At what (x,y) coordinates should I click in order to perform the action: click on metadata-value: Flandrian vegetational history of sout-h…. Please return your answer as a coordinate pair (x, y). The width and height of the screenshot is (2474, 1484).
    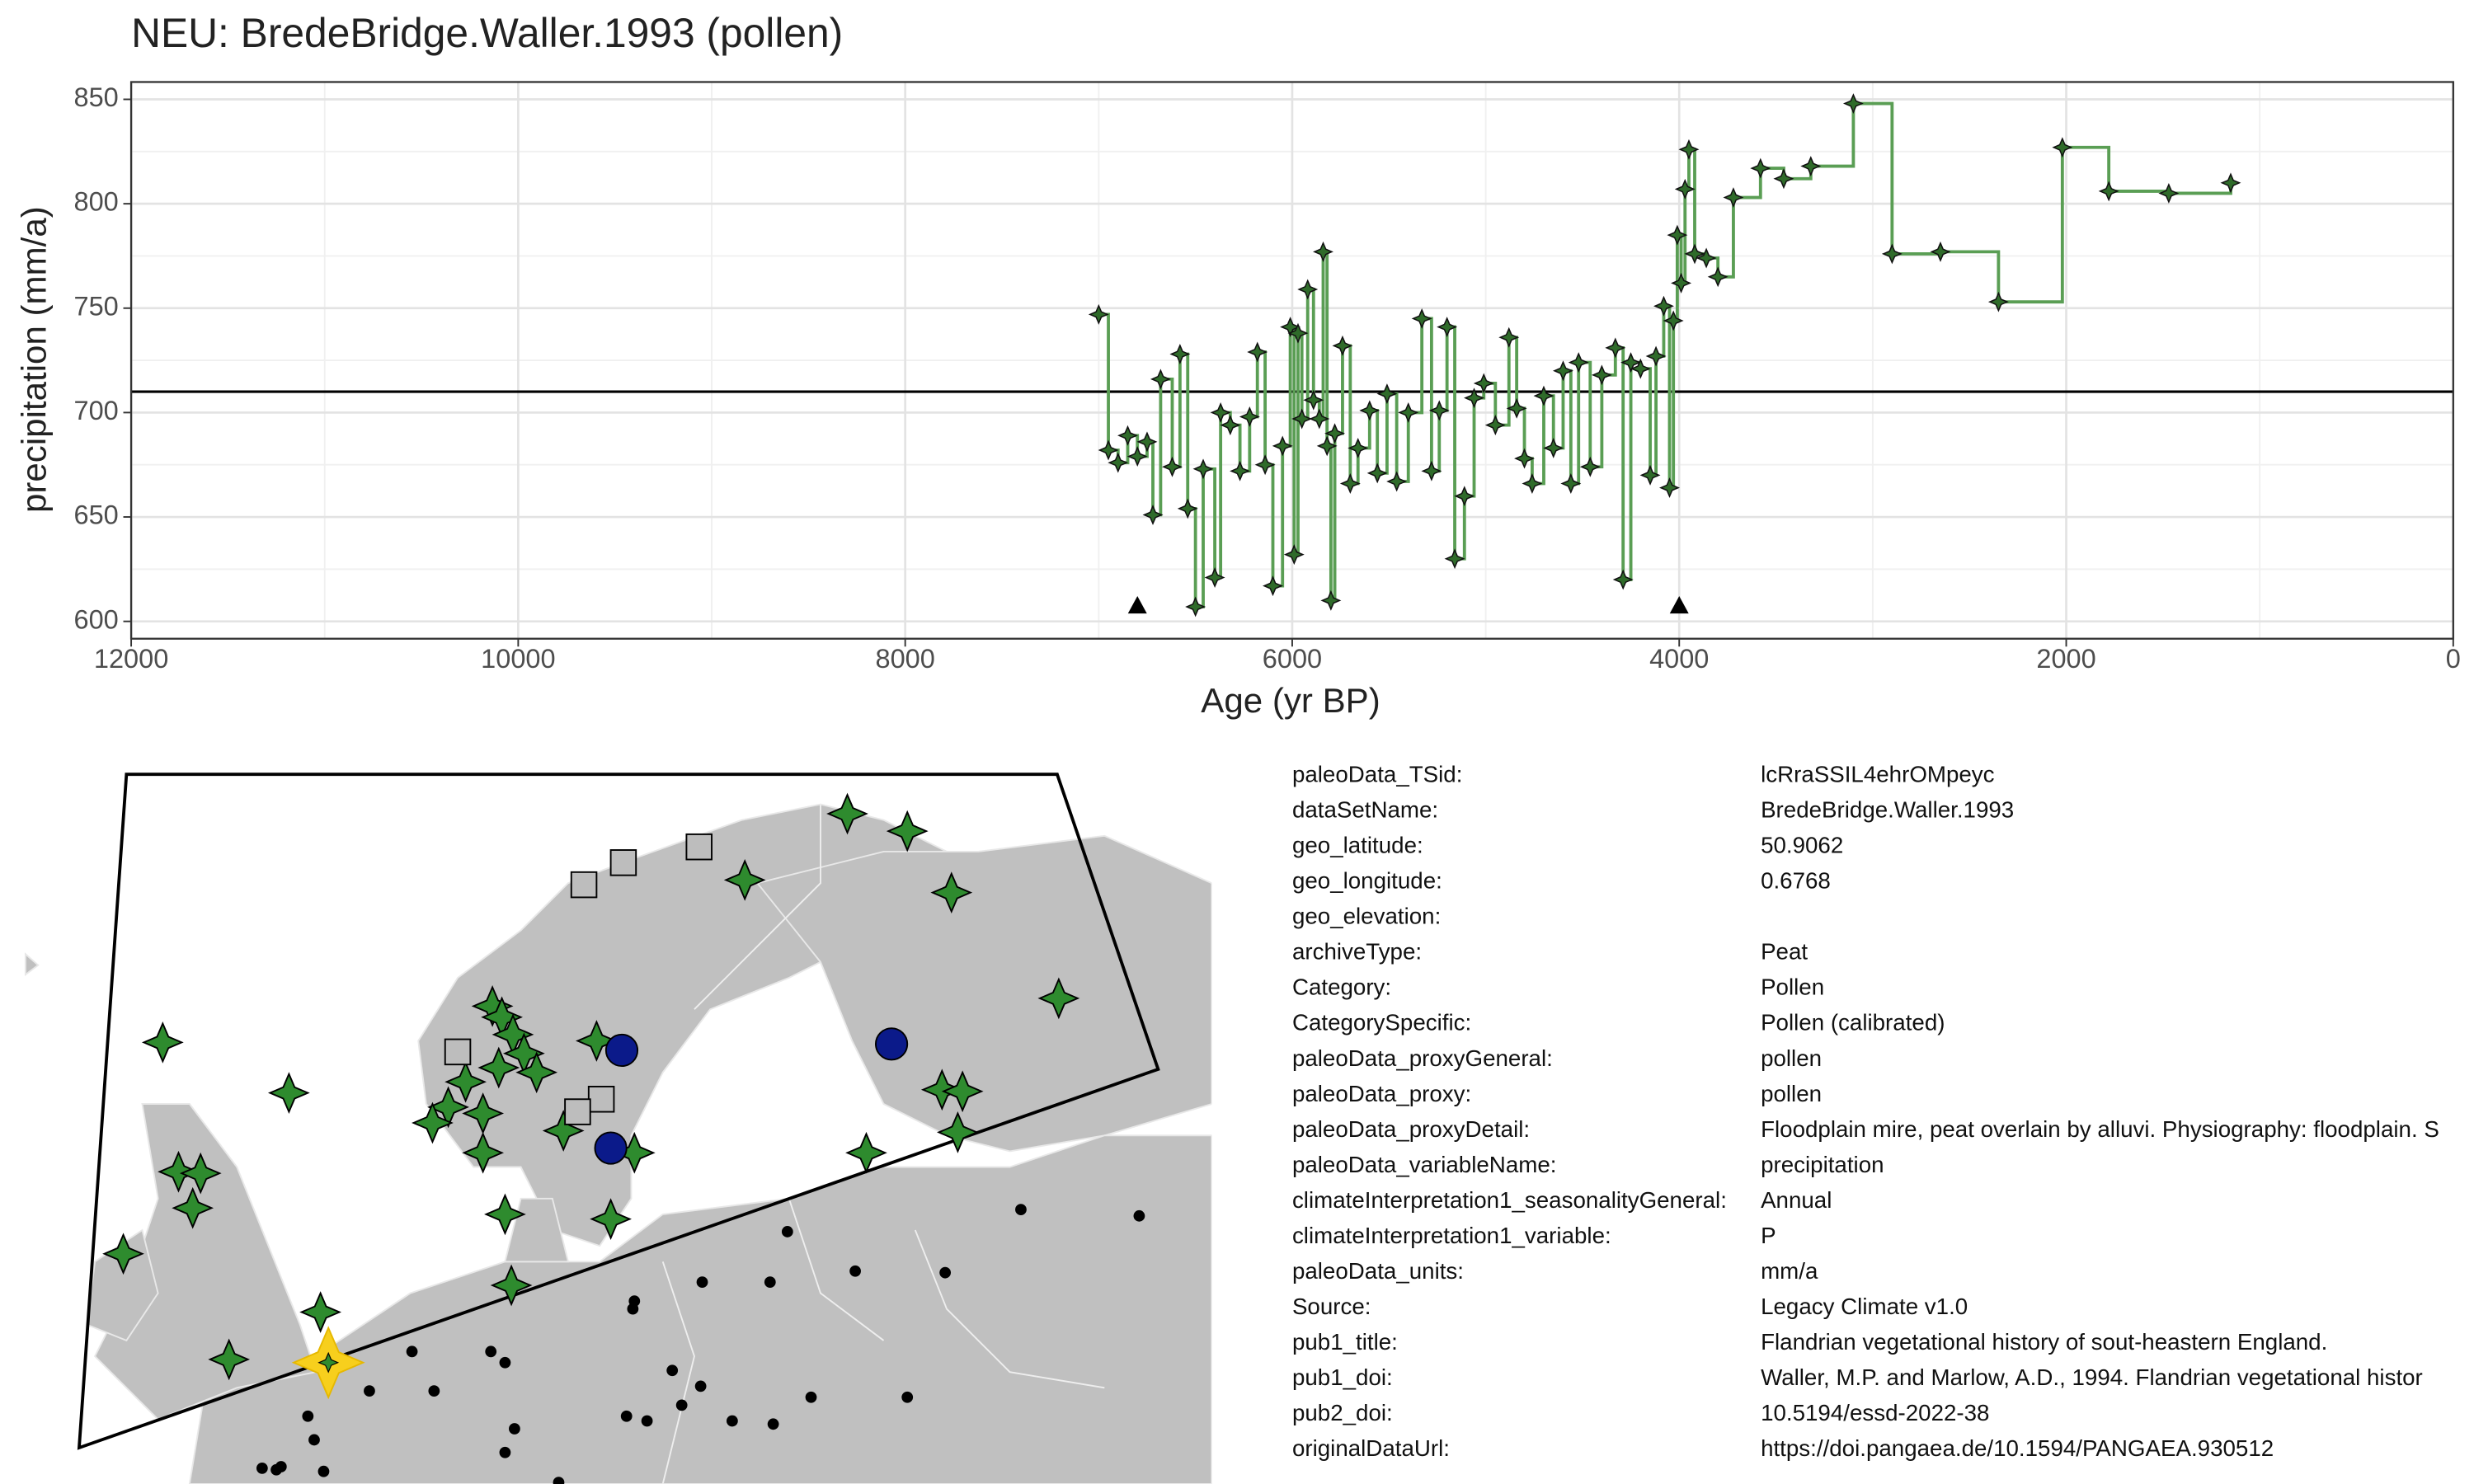
    Looking at the image, I should click on (2044, 1342).